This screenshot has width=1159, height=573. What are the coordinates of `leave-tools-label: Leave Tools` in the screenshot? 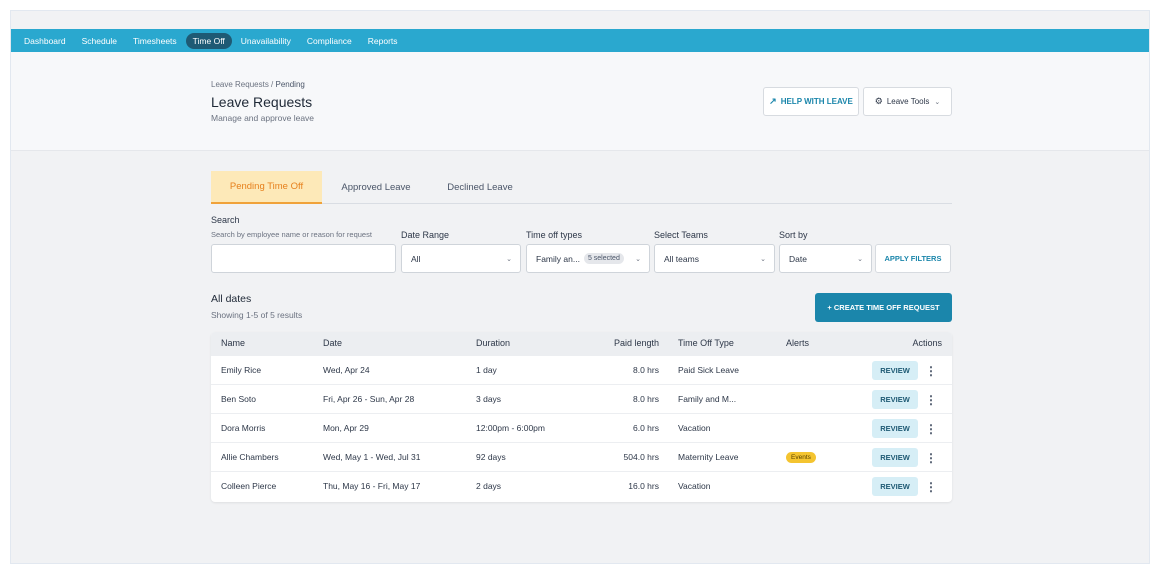 It's located at (908, 101).